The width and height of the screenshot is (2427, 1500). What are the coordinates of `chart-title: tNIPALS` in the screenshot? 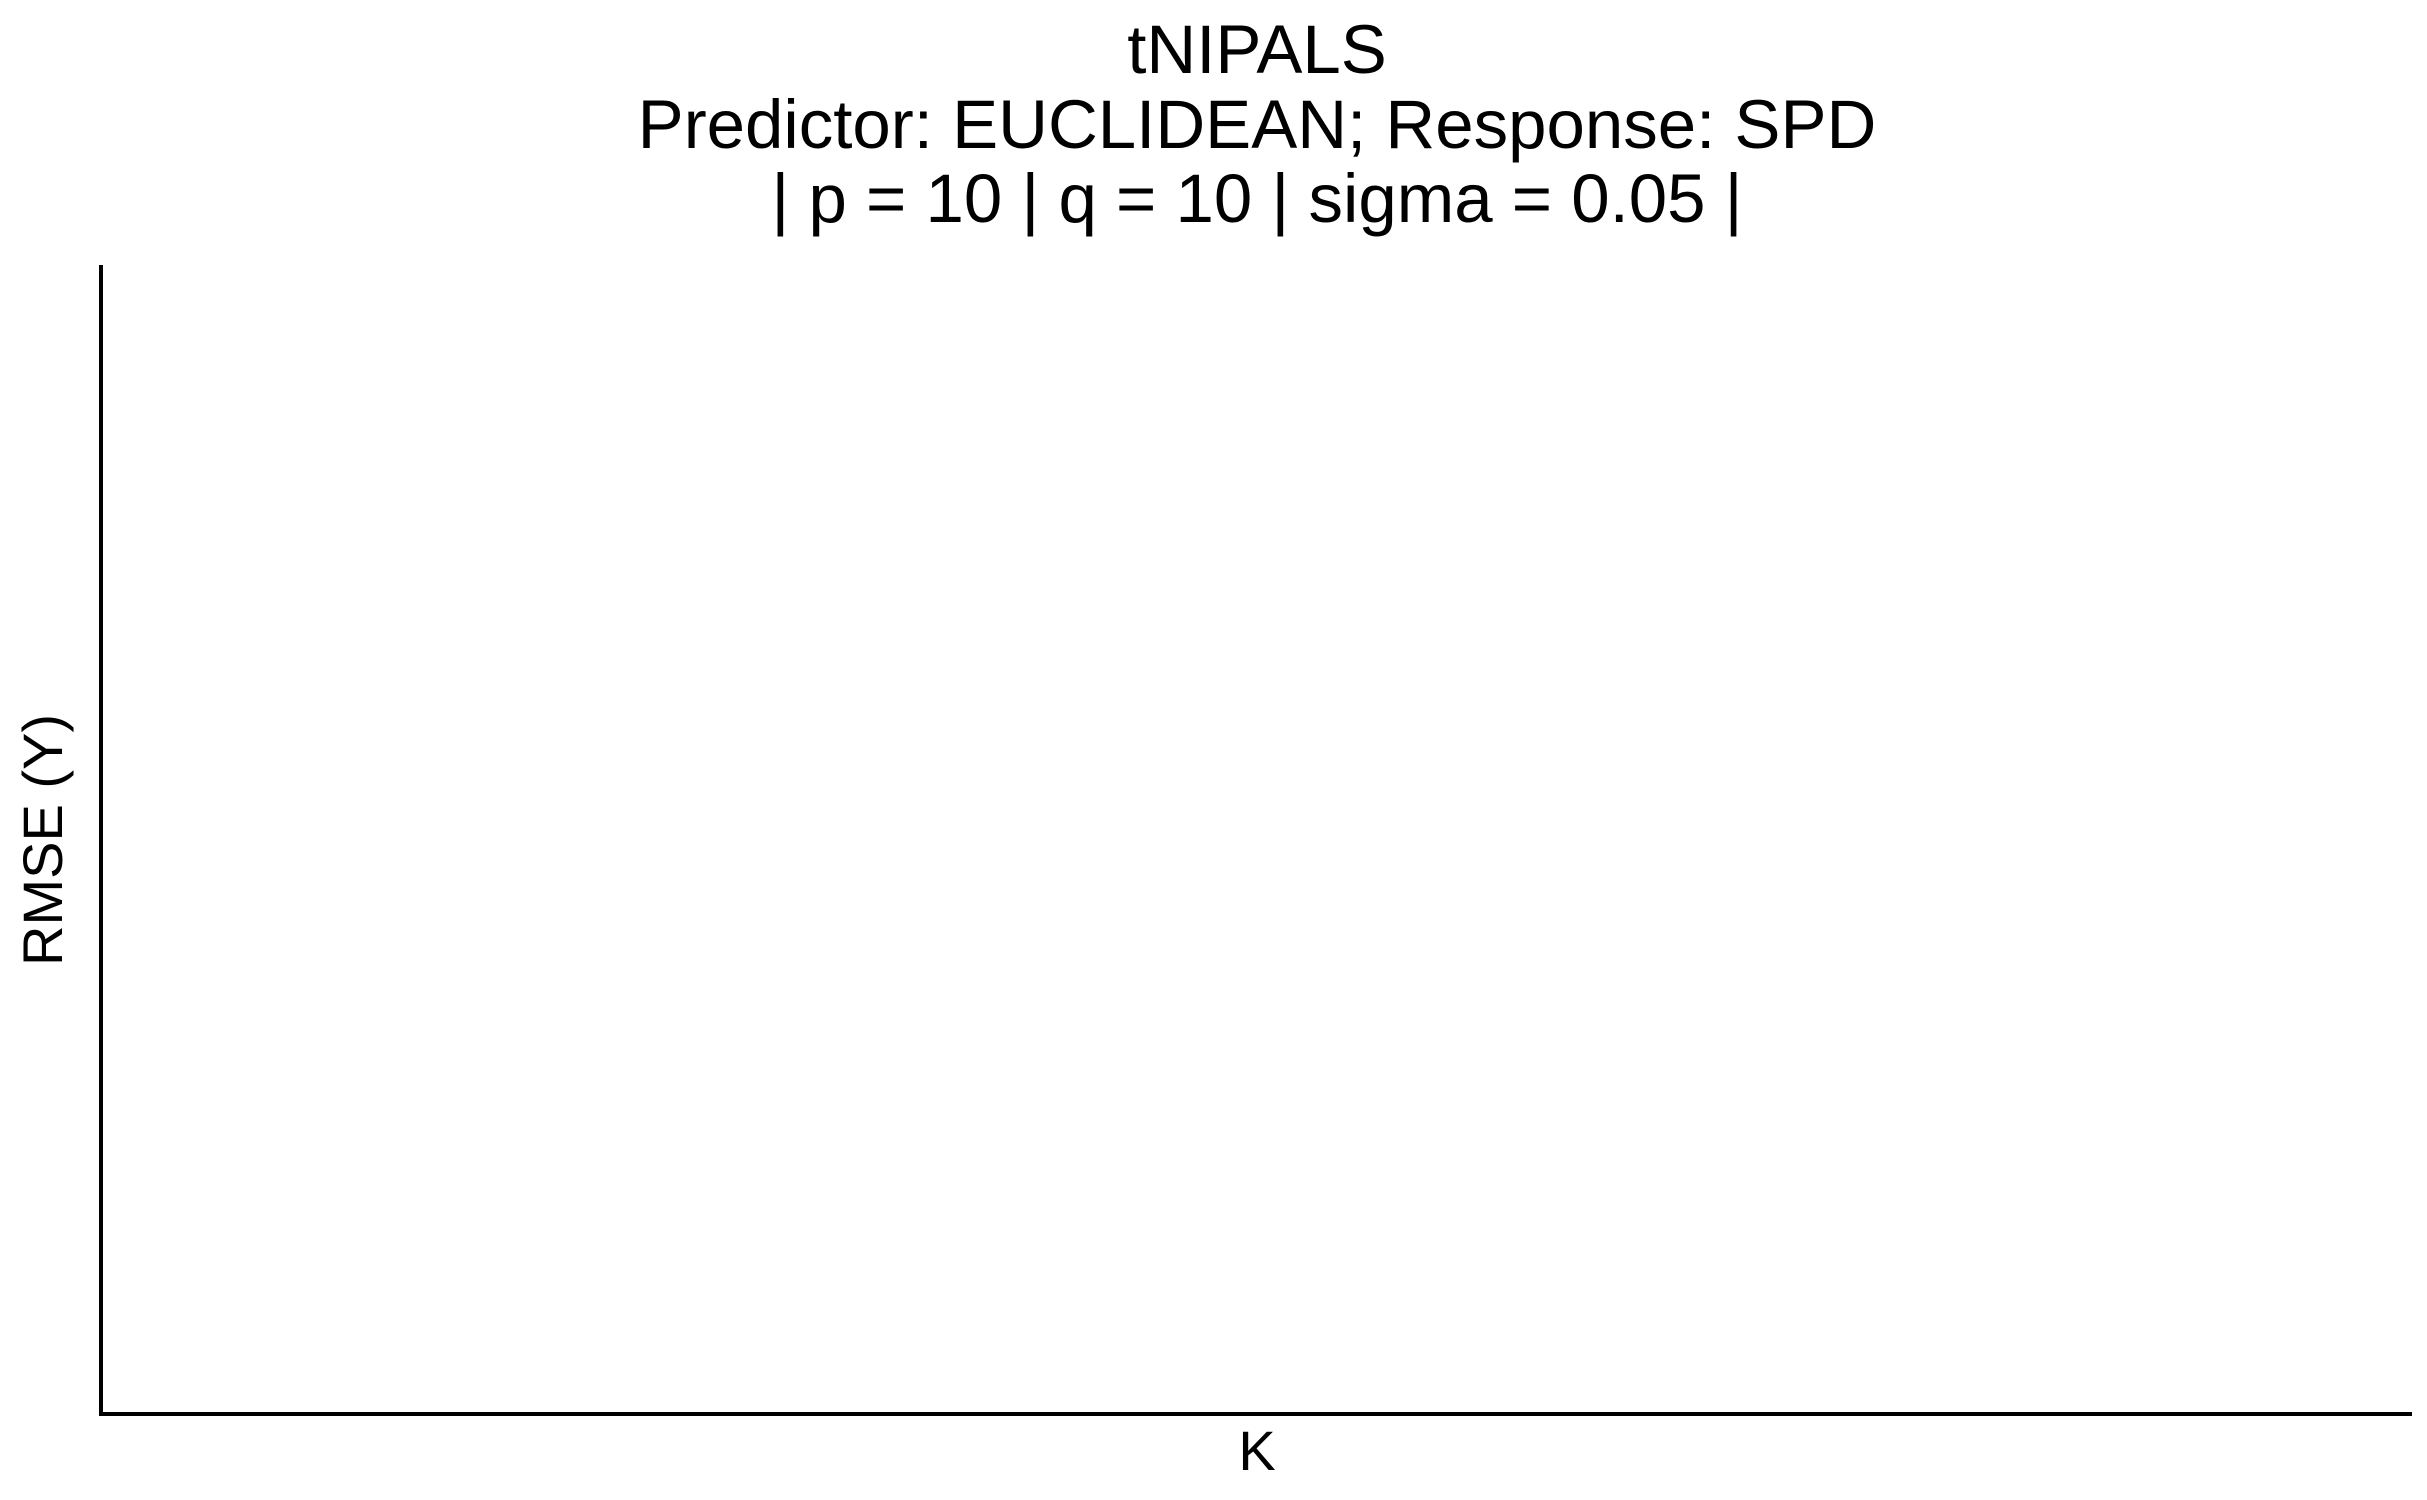 It's located at (1257, 49).